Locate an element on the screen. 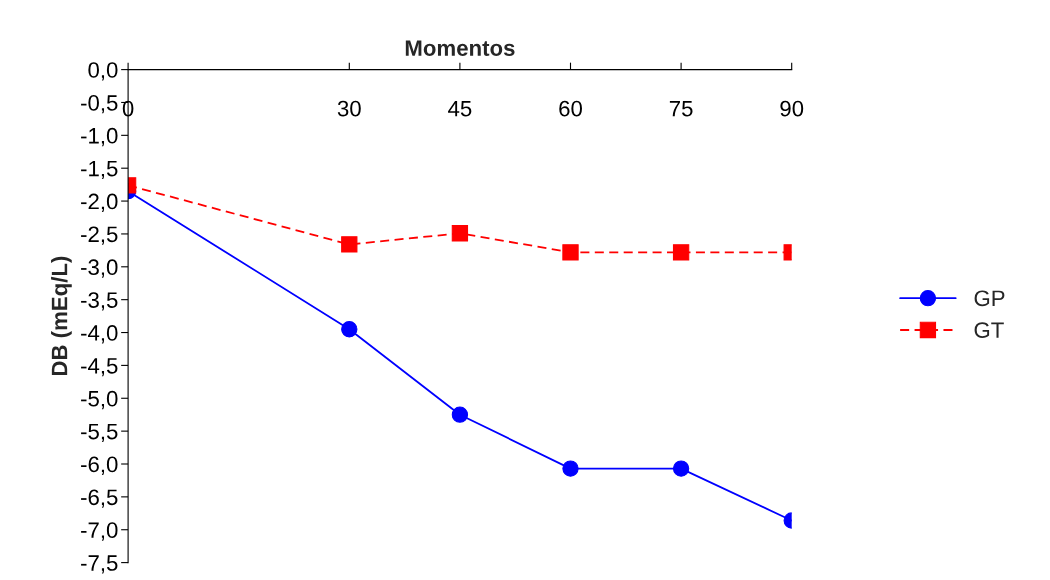  y-tick-label: -5,5 is located at coordinates (99, 433).